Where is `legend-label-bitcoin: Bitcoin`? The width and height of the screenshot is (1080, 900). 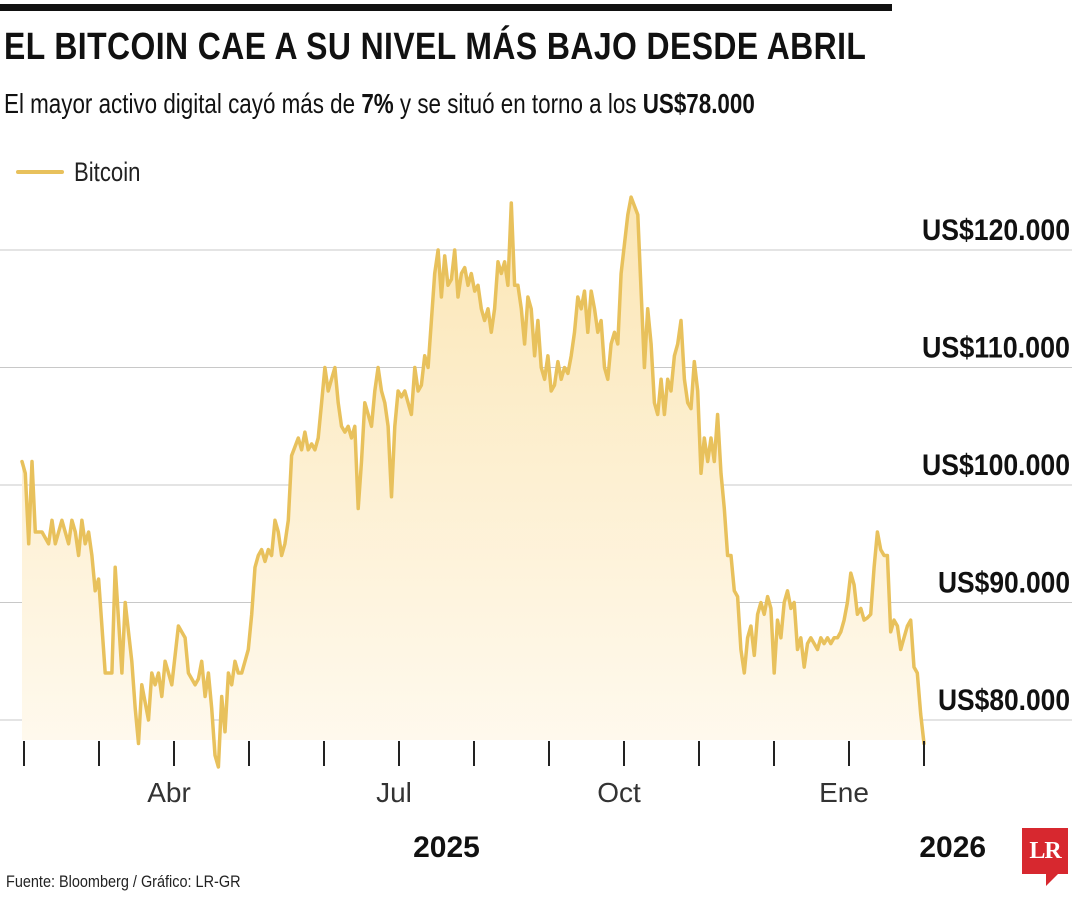 legend-label-bitcoin: Bitcoin is located at coordinates (107, 171).